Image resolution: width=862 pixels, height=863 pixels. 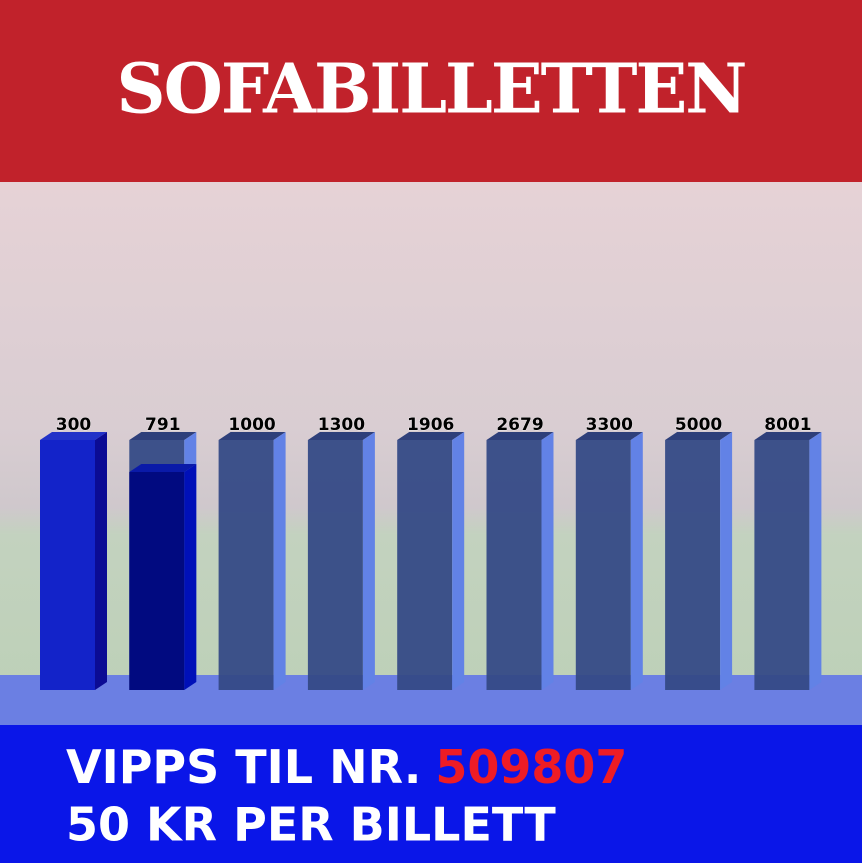 I want to click on milestone-label: 791, so click(x=163, y=425).